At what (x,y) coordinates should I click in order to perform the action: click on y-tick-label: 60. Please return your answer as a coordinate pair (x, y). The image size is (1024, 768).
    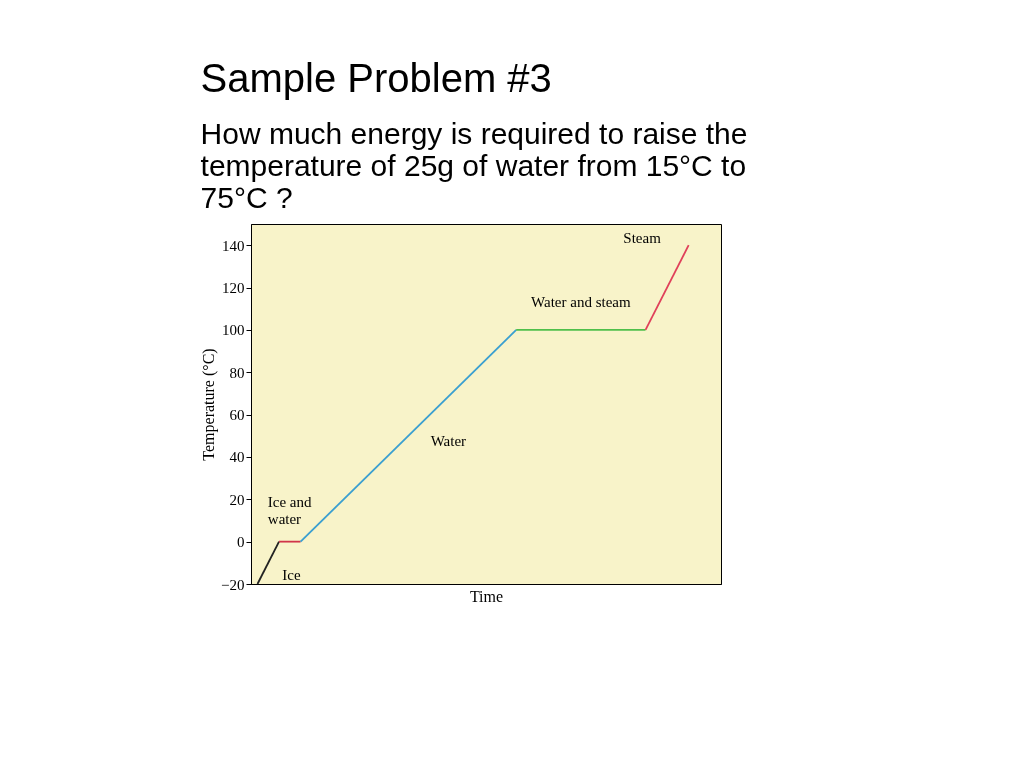
    Looking at the image, I should click on (237, 415).